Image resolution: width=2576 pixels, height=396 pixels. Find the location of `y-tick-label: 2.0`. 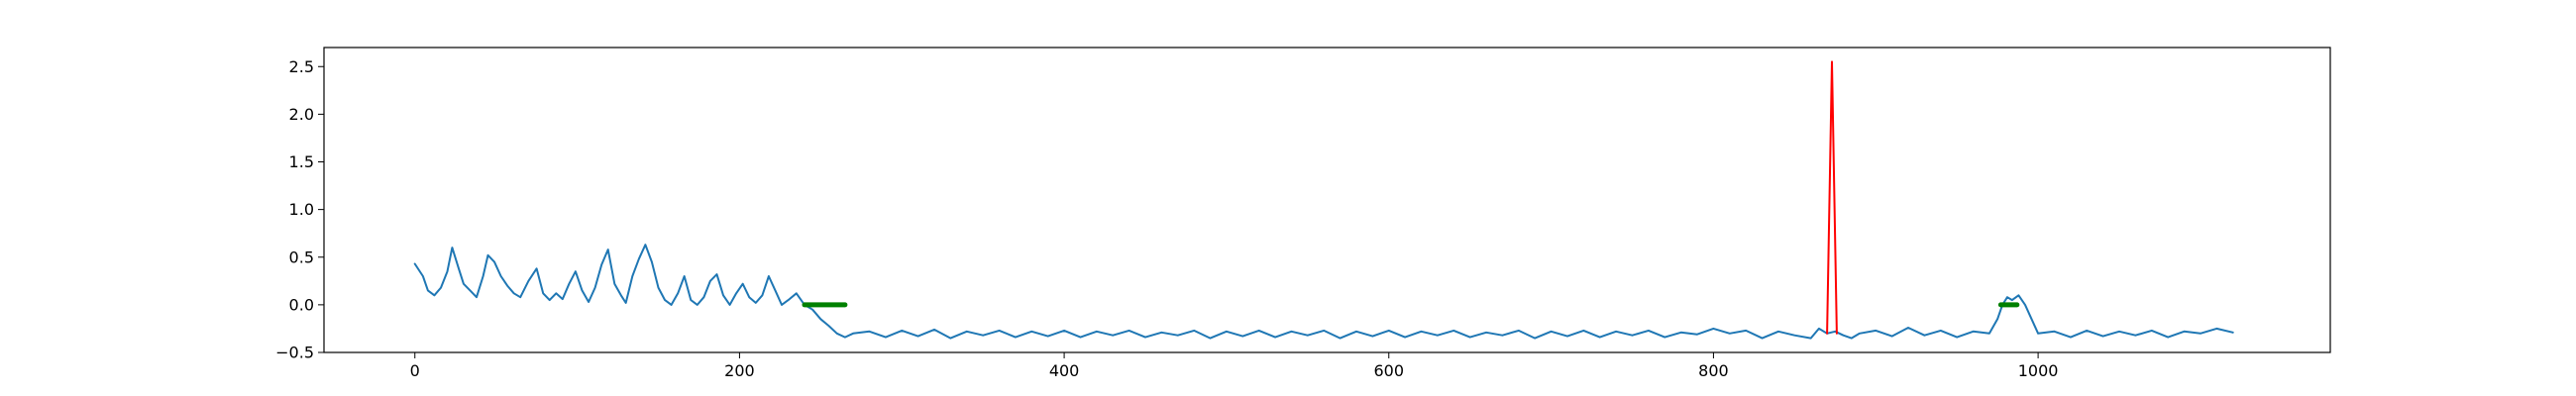

y-tick-label: 2.0 is located at coordinates (301, 114).